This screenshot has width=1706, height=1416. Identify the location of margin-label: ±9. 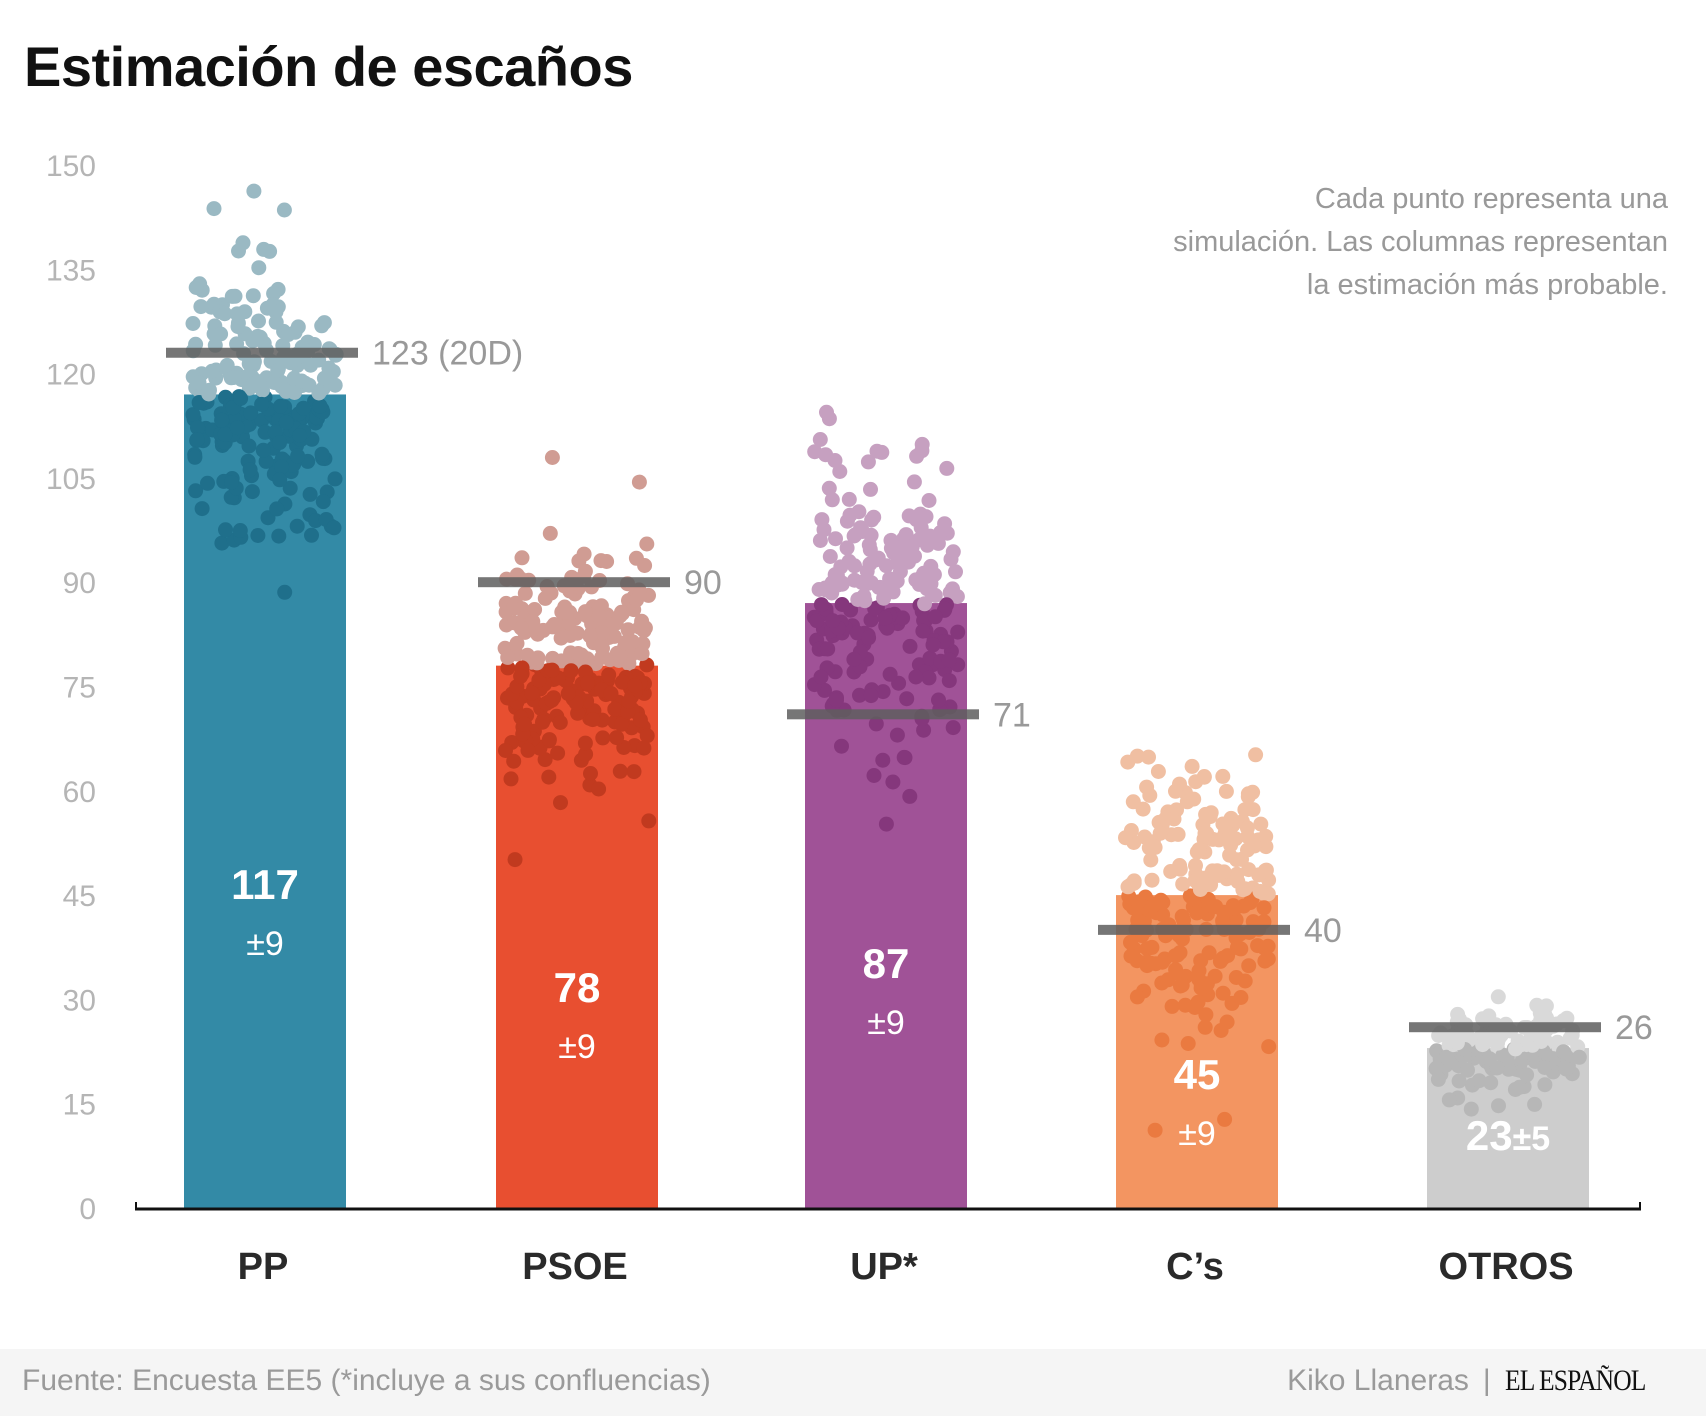
(886, 1023).